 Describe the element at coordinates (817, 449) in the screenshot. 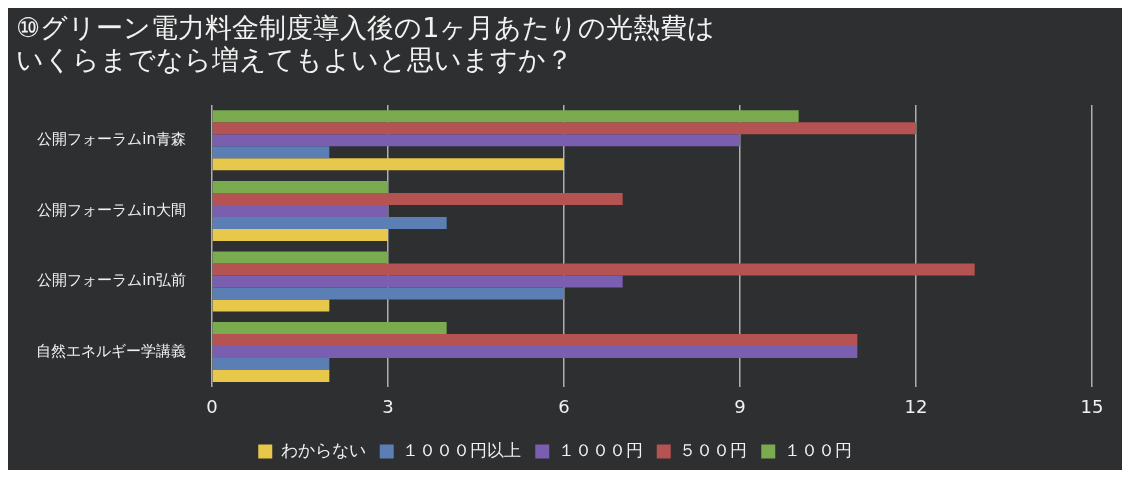

I see `legend-label: １００円` at that location.